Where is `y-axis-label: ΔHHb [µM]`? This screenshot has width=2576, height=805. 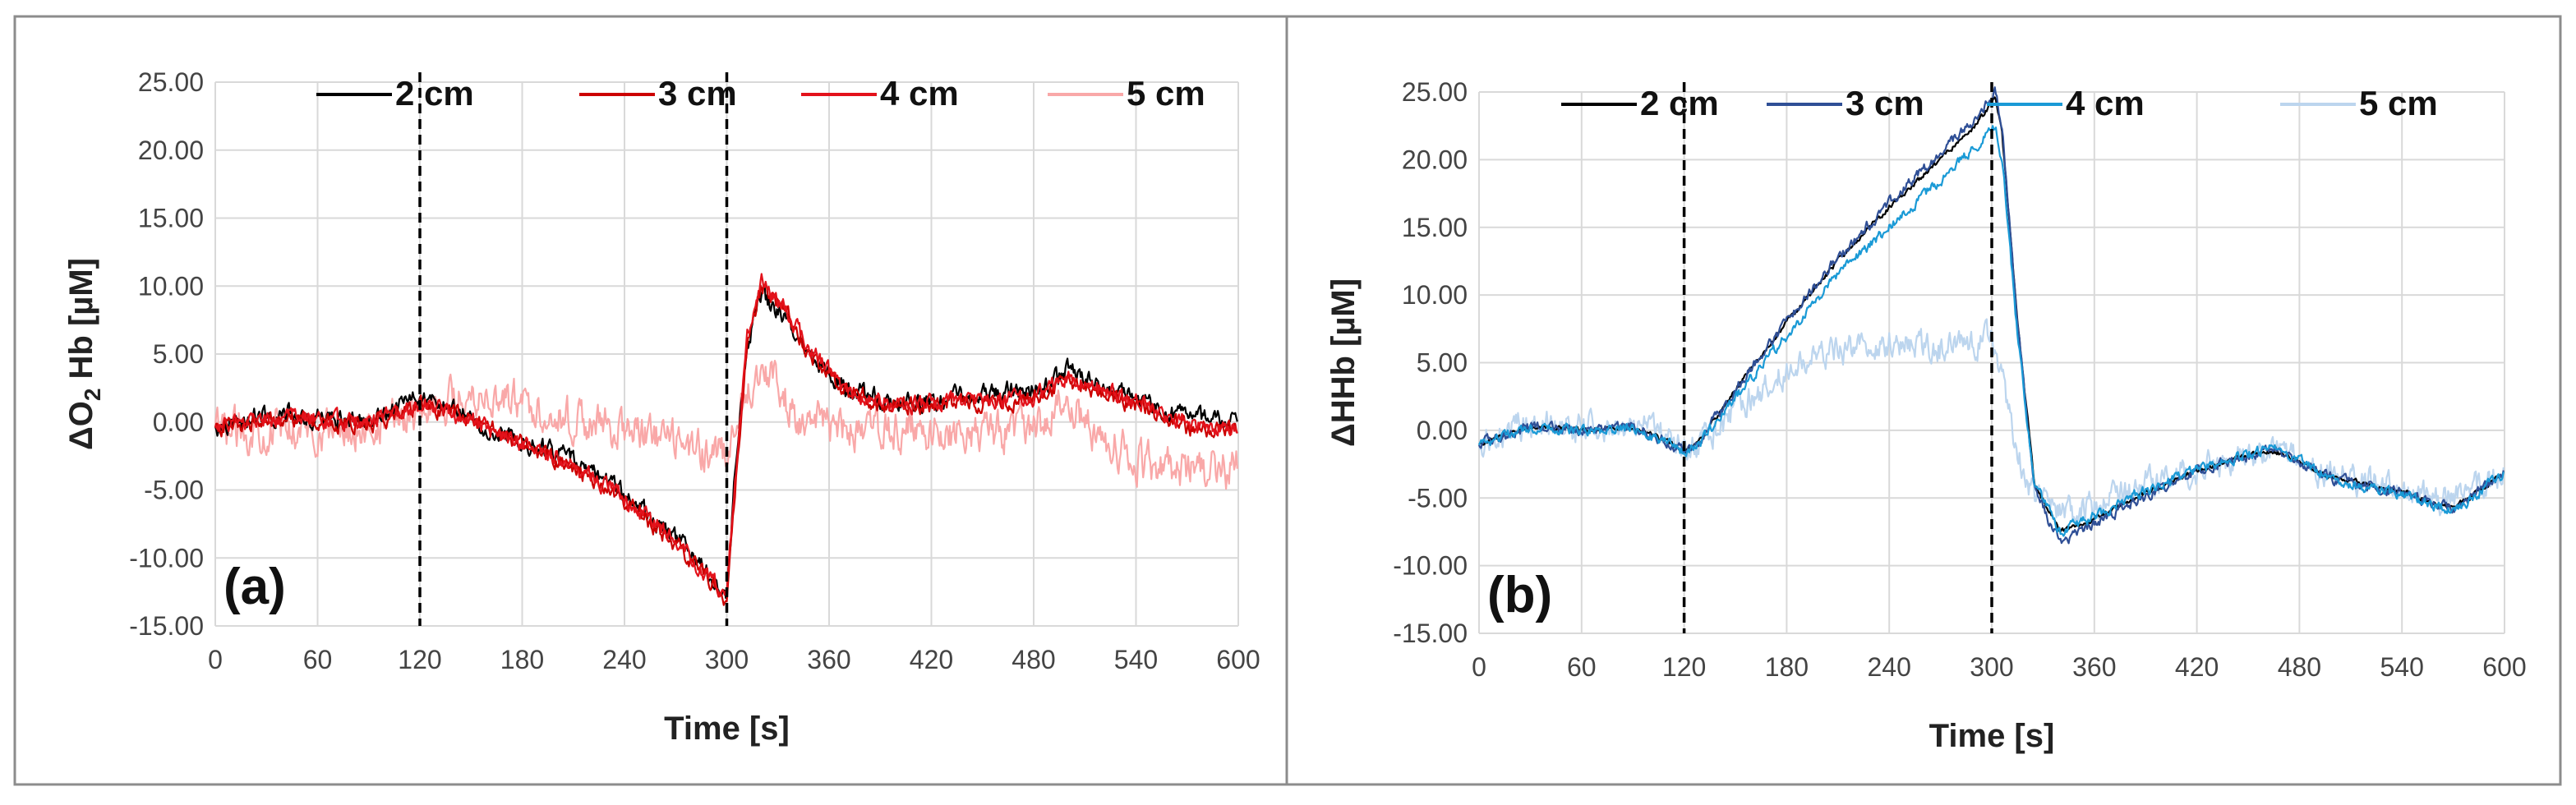
y-axis-label: ΔHHb [µM] is located at coordinates (1343, 362).